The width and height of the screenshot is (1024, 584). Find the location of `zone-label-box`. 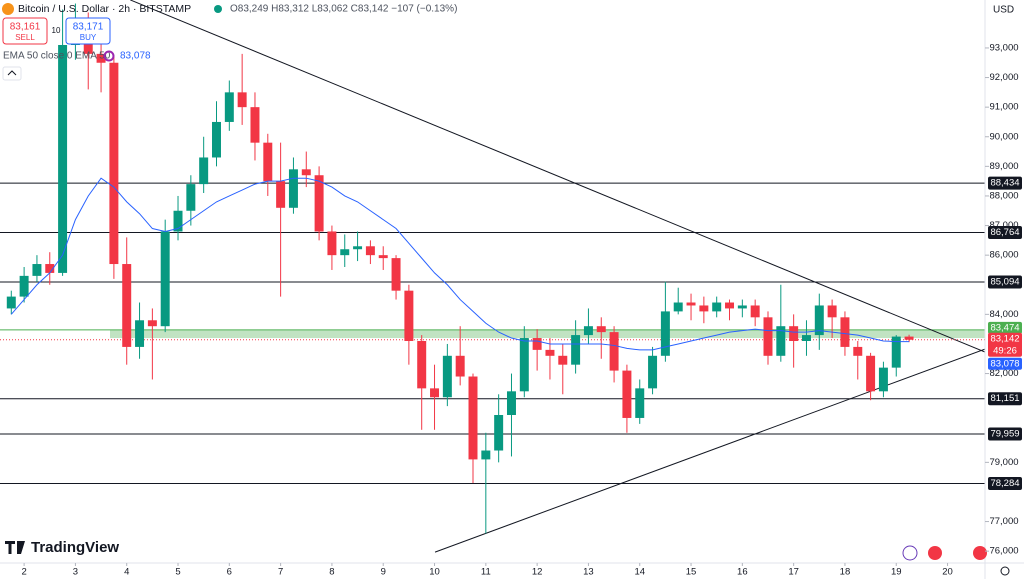

zone-label-box is located at coordinates (1005, 327).